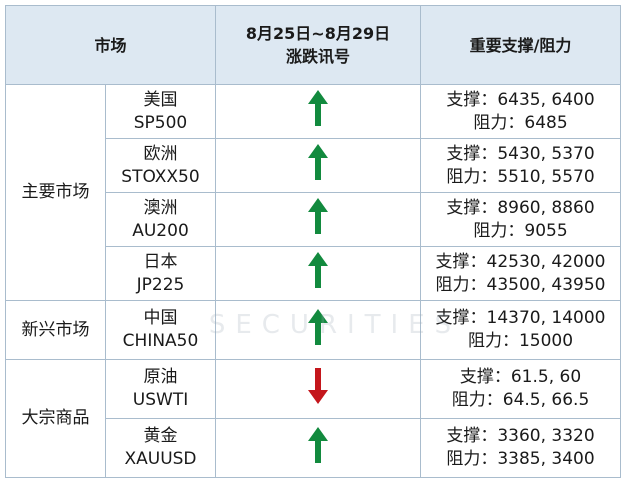 Image resolution: width=624 pixels, height=490 pixels. I want to click on instrument-name: 原油, so click(160, 377).